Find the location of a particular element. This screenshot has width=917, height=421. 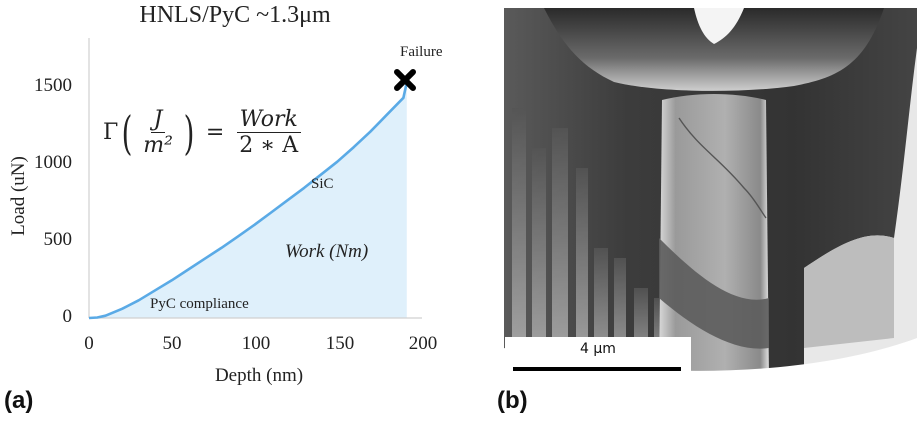

y-tick-500: 500 is located at coordinates (58, 239).